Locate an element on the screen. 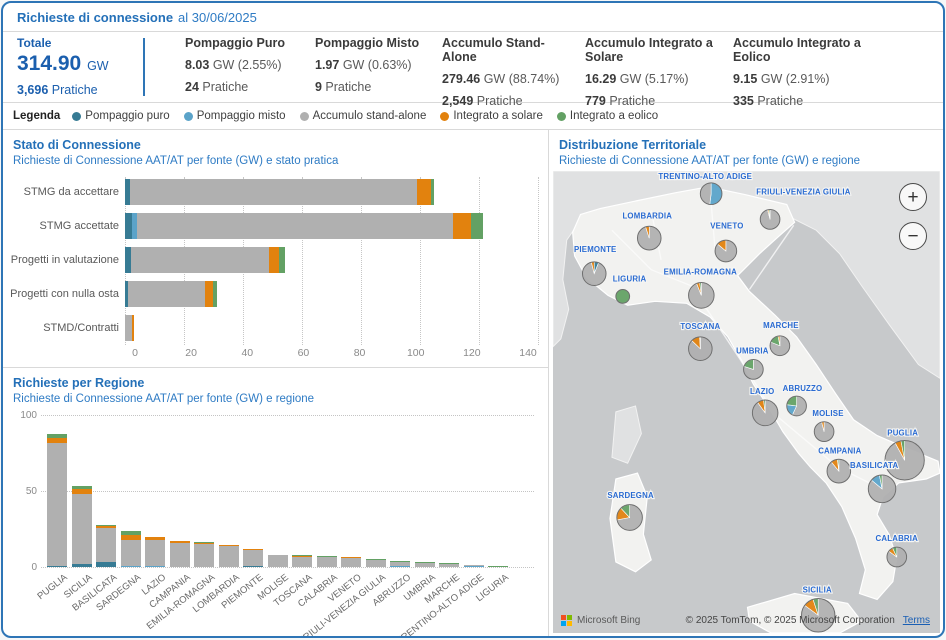  stacked-bar-liguria is located at coordinates (498, 566).